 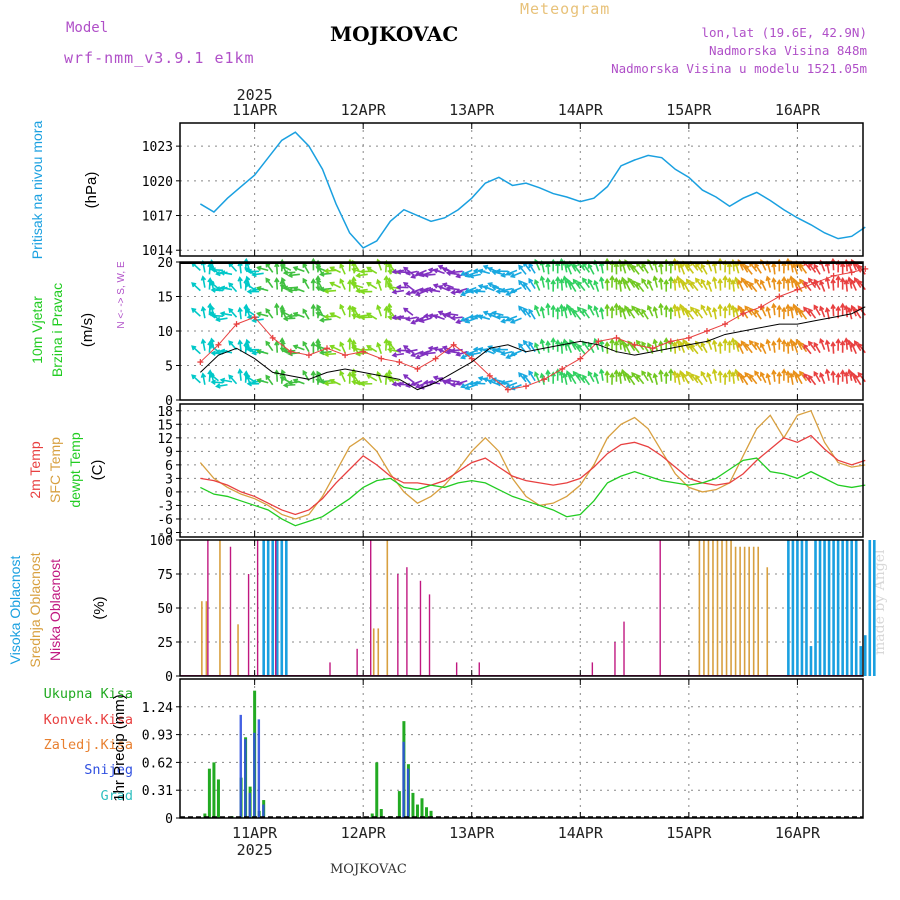 What do you see at coordinates (37, 330) in the screenshot?
I see `wind-axis-label-1: 10m Vjetar` at bounding box center [37, 330].